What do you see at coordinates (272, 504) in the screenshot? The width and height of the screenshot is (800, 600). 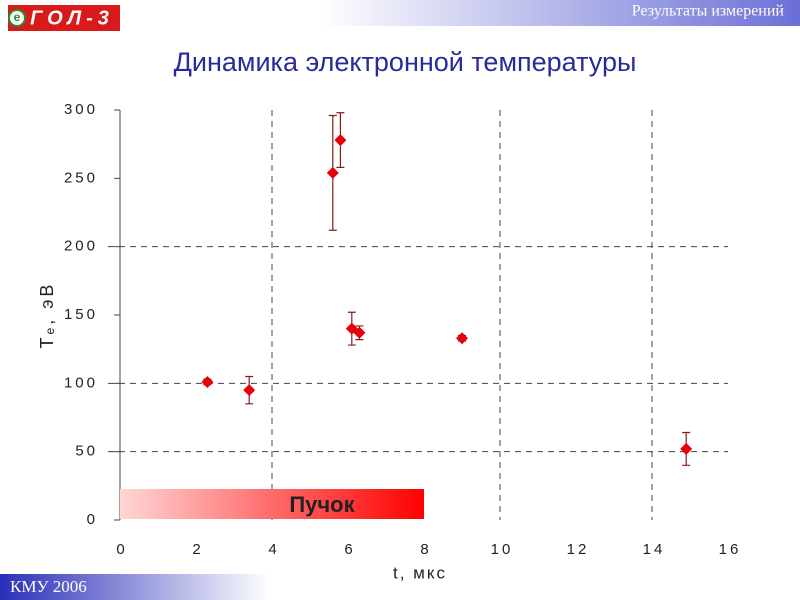 I see `beam-bar` at bounding box center [272, 504].